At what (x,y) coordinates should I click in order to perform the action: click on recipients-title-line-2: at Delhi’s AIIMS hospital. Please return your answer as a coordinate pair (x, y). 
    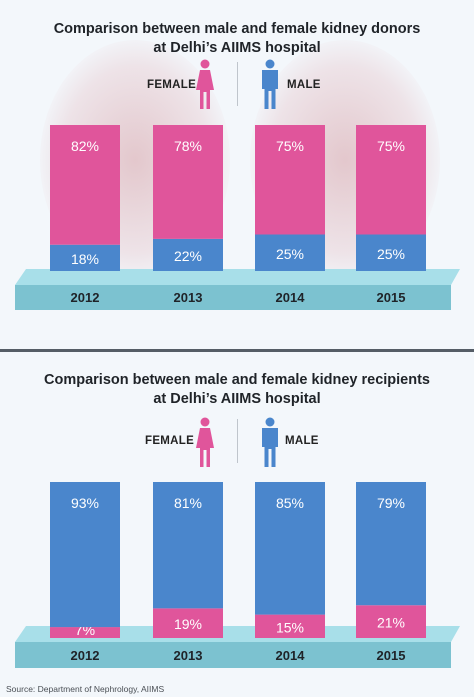
    Looking at the image, I should click on (237, 399).